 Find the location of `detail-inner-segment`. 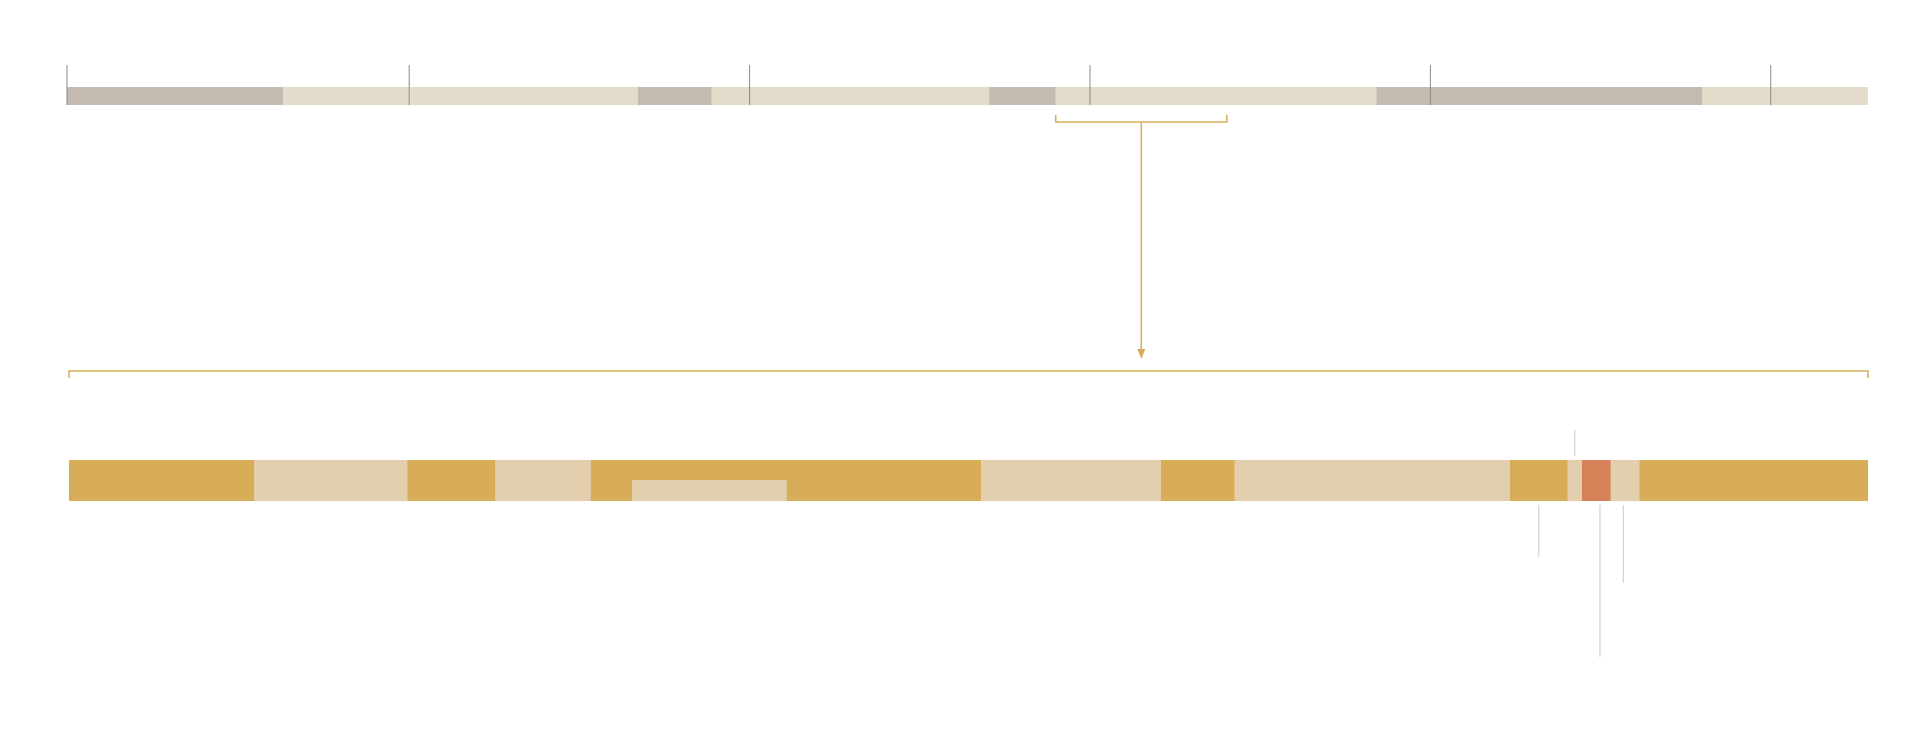

detail-inner-segment is located at coordinates (709, 490).